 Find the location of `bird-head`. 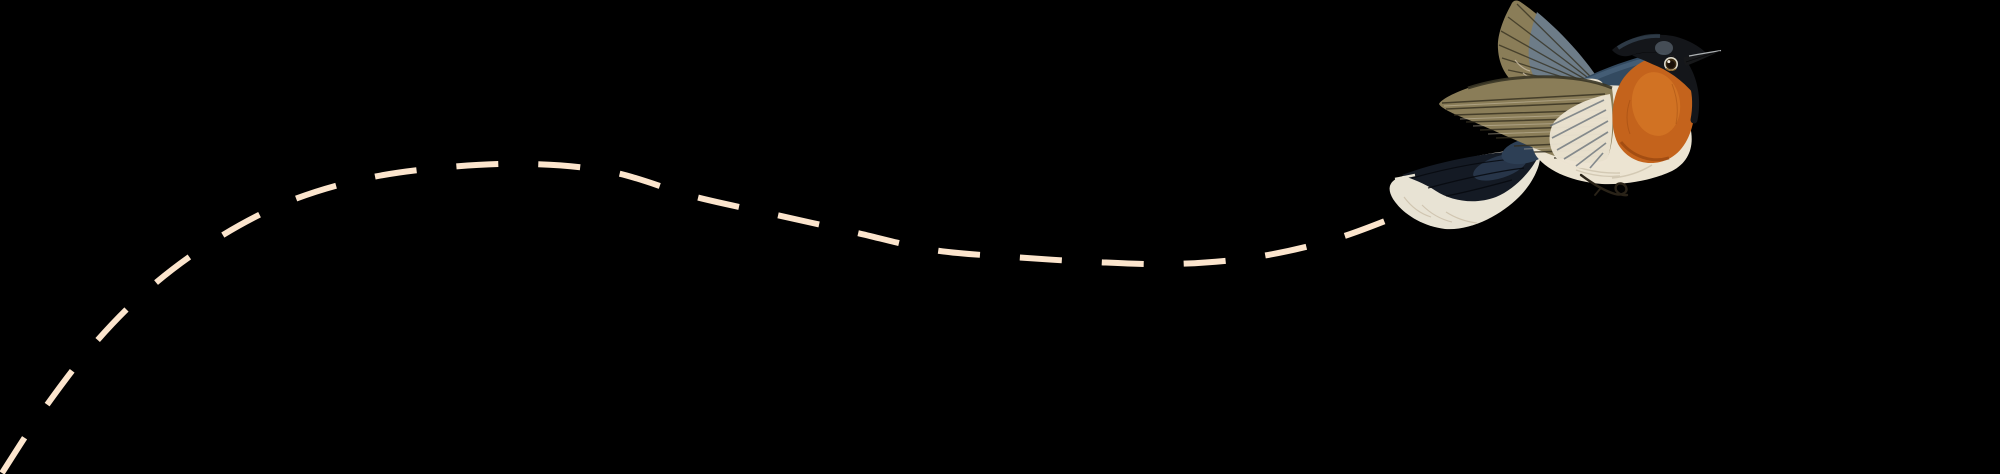

bird-head is located at coordinates (1660, 63).